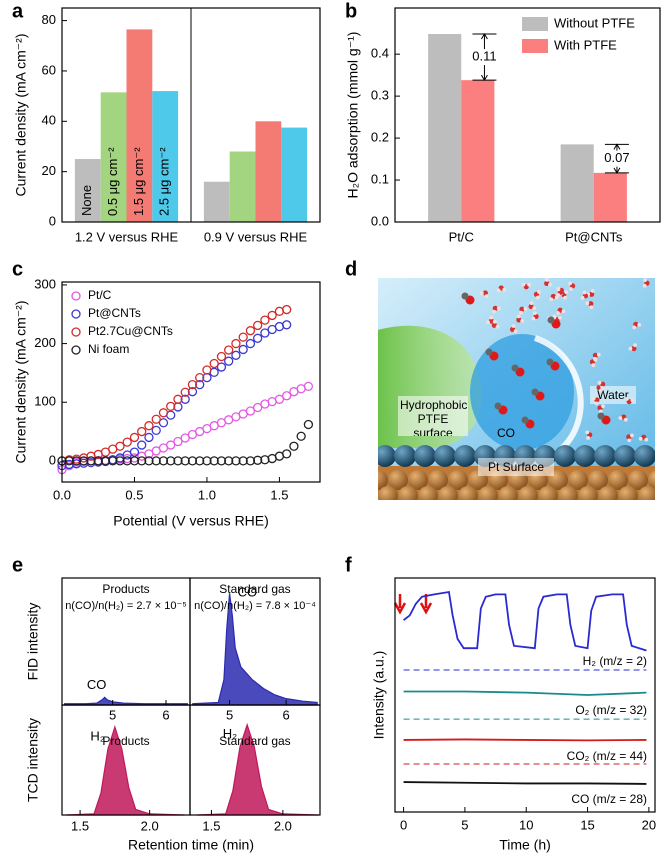 This screenshot has width=669, height=857. I want to click on legend-label: Pt2.7Cu@CNTs, so click(130, 331).